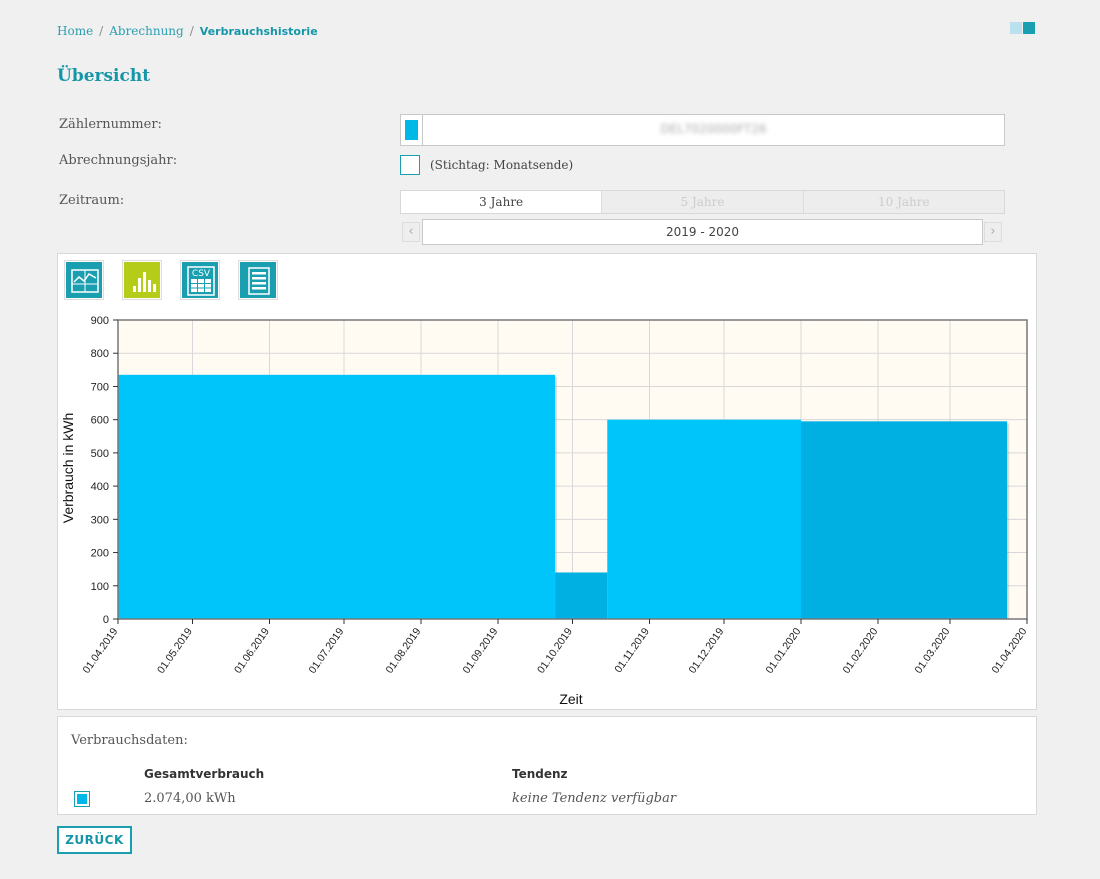  What do you see at coordinates (100, 487) in the screenshot?
I see `y-tick-label: 400` at bounding box center [100, 487].